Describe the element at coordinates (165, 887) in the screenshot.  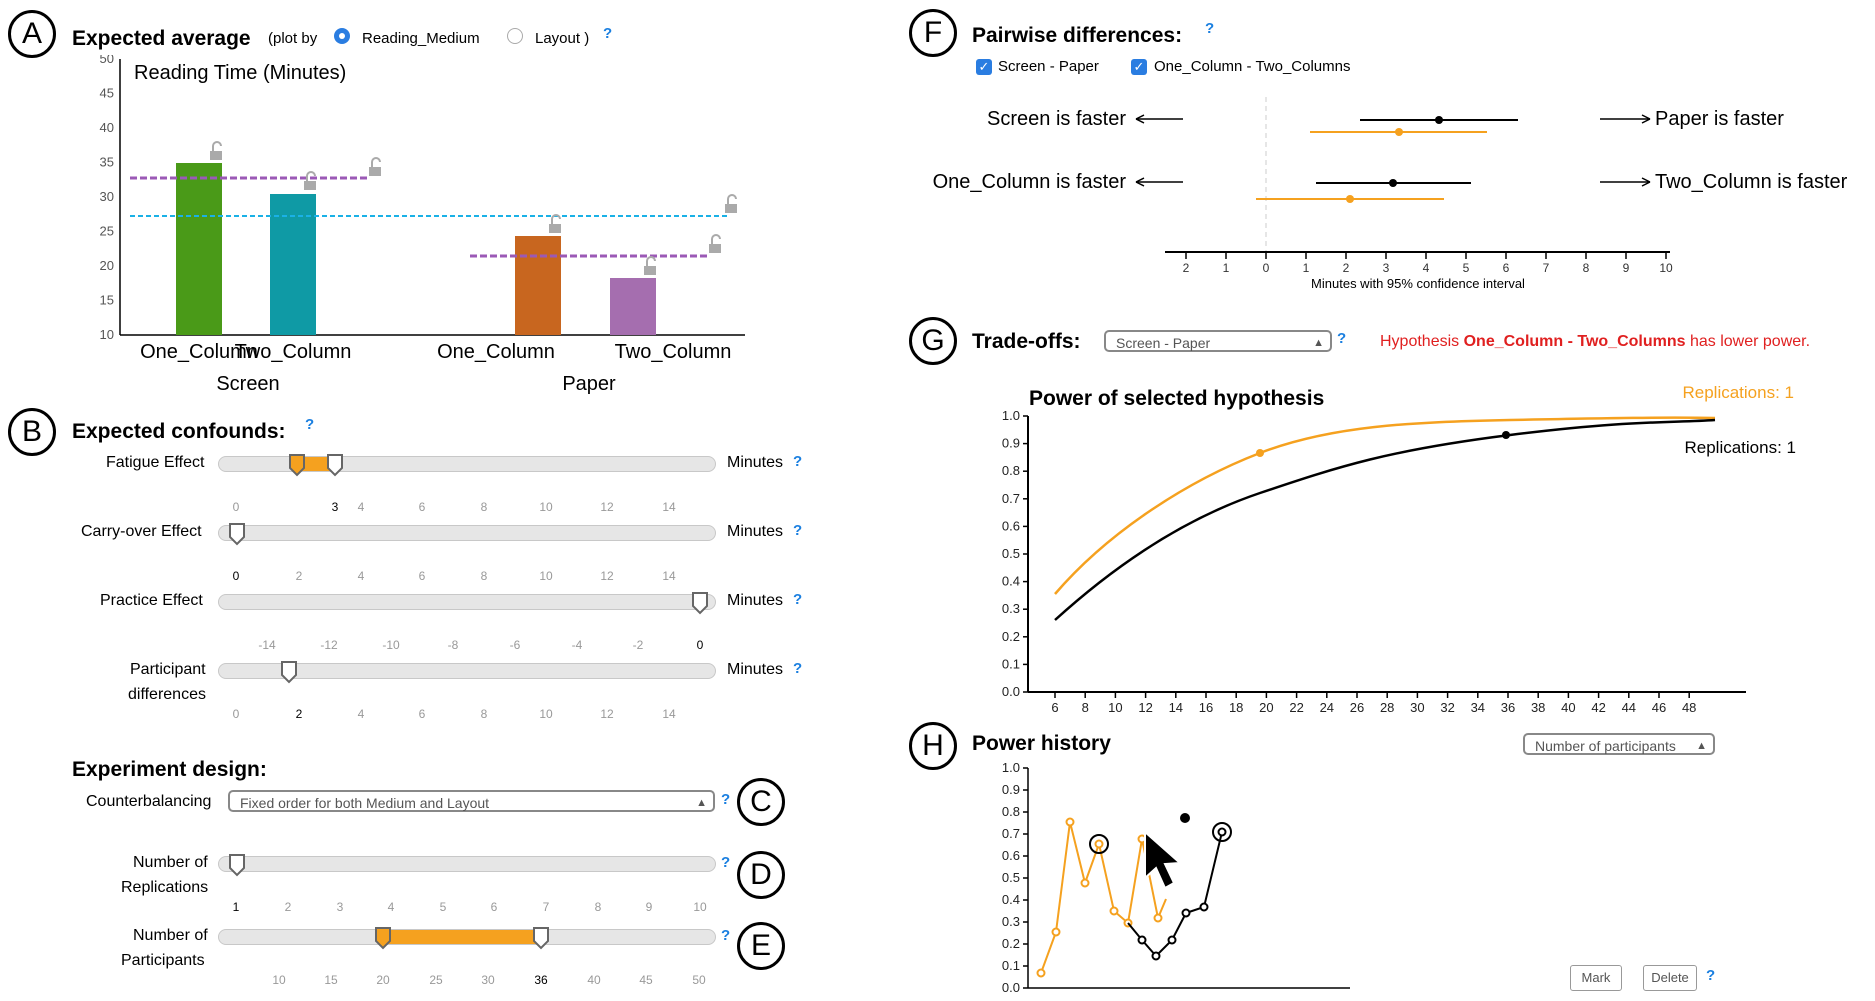
I see `replications-label-2: Replications` at that location.